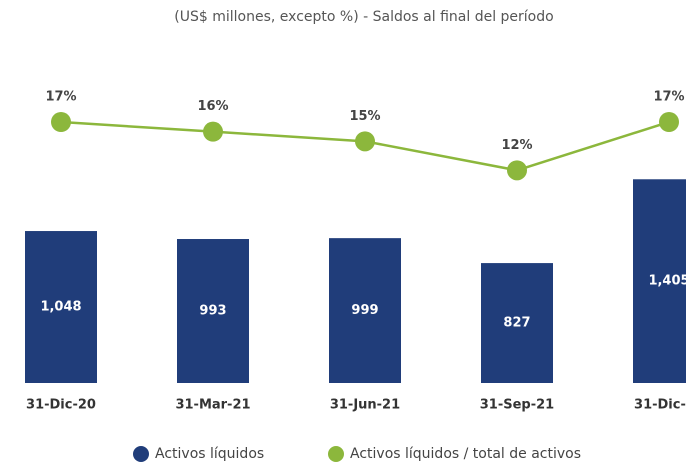 This screenshot has width=686, height=465. What do you see at coordinates (61, 405) in the screenshot?
I see `x-tick-label: 31-Dic-20` at bounding box center [61, 405].